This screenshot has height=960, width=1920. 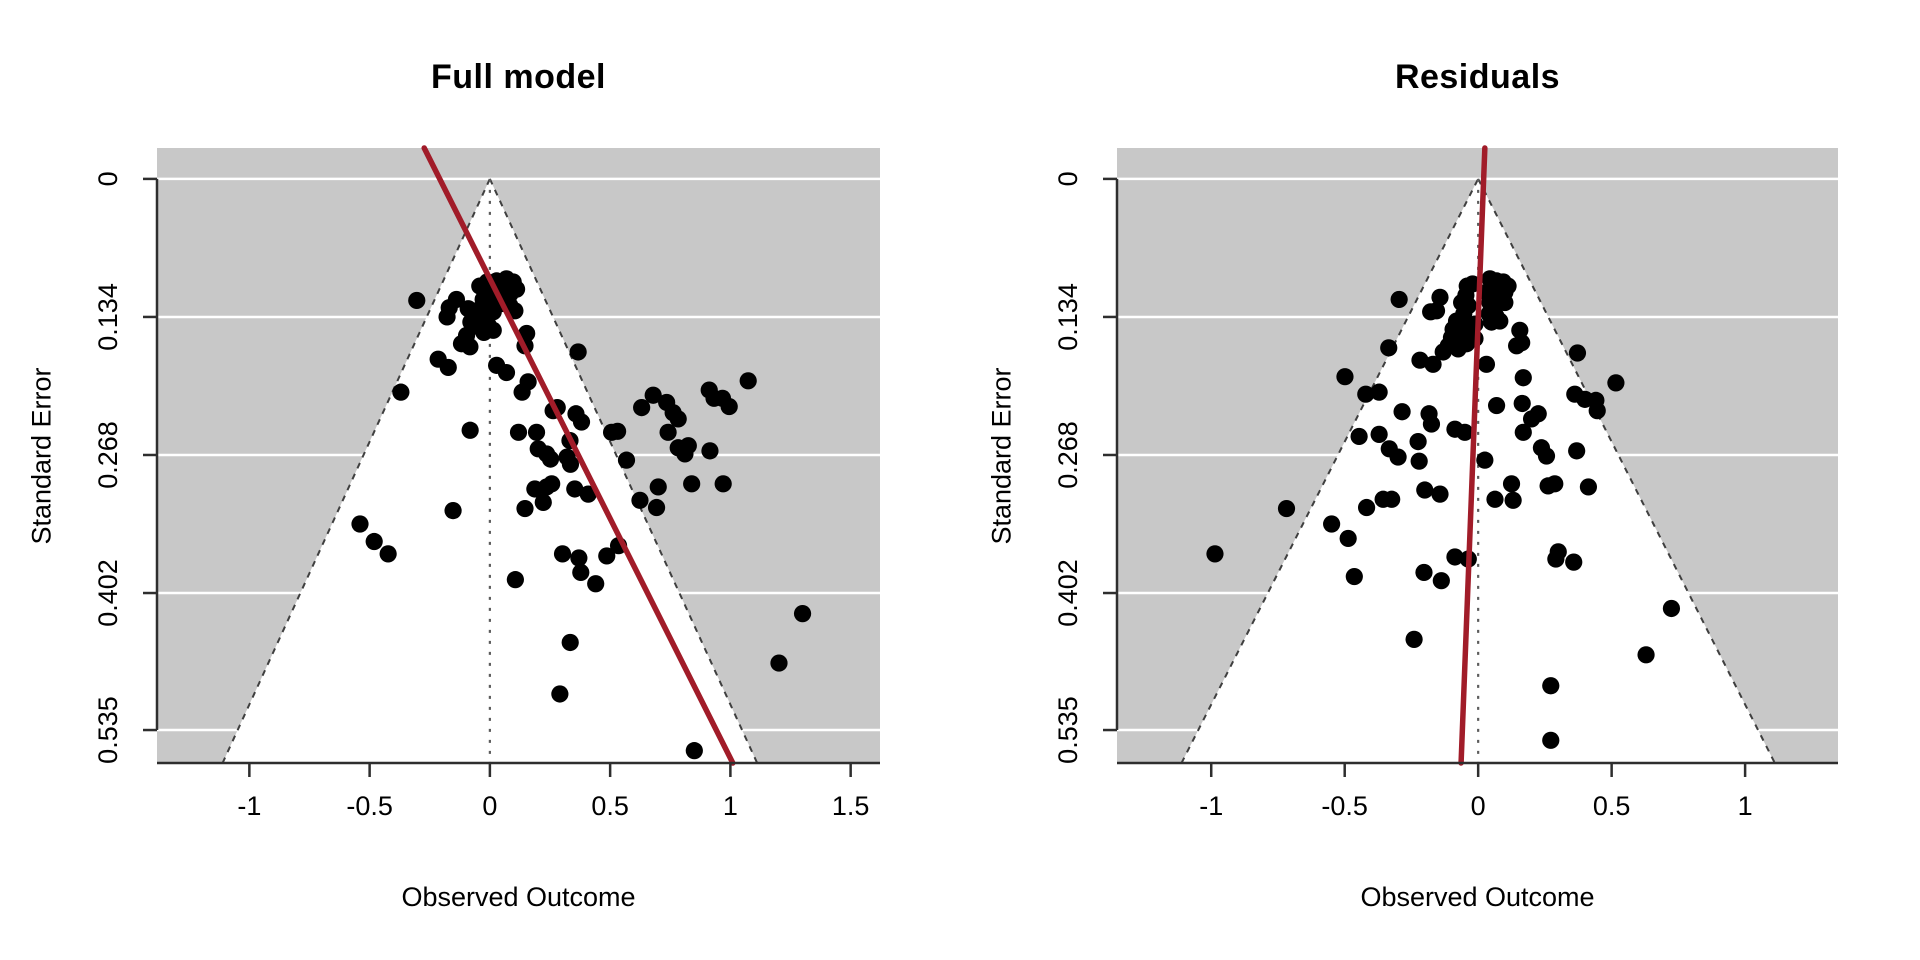 I want to click on y-axis-label-left: Standard Error, so click(x=41, y=456).